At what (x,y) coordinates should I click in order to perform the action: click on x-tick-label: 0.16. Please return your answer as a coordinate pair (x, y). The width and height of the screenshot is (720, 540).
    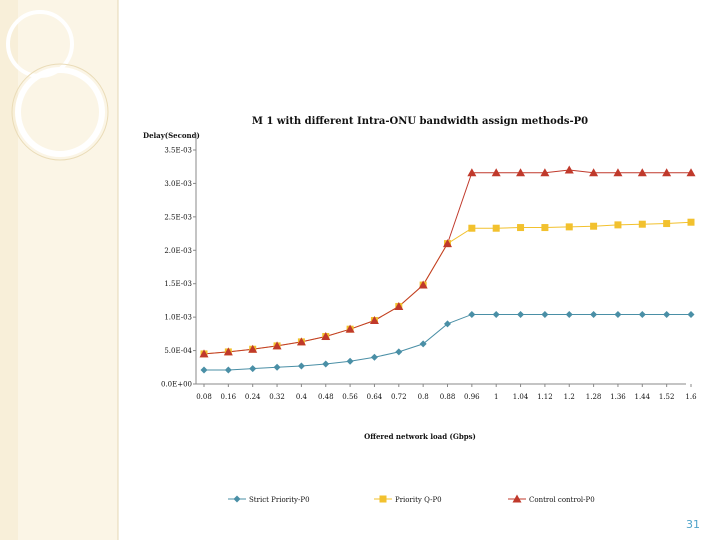
    Looking at the image, I should click on (229, 397).